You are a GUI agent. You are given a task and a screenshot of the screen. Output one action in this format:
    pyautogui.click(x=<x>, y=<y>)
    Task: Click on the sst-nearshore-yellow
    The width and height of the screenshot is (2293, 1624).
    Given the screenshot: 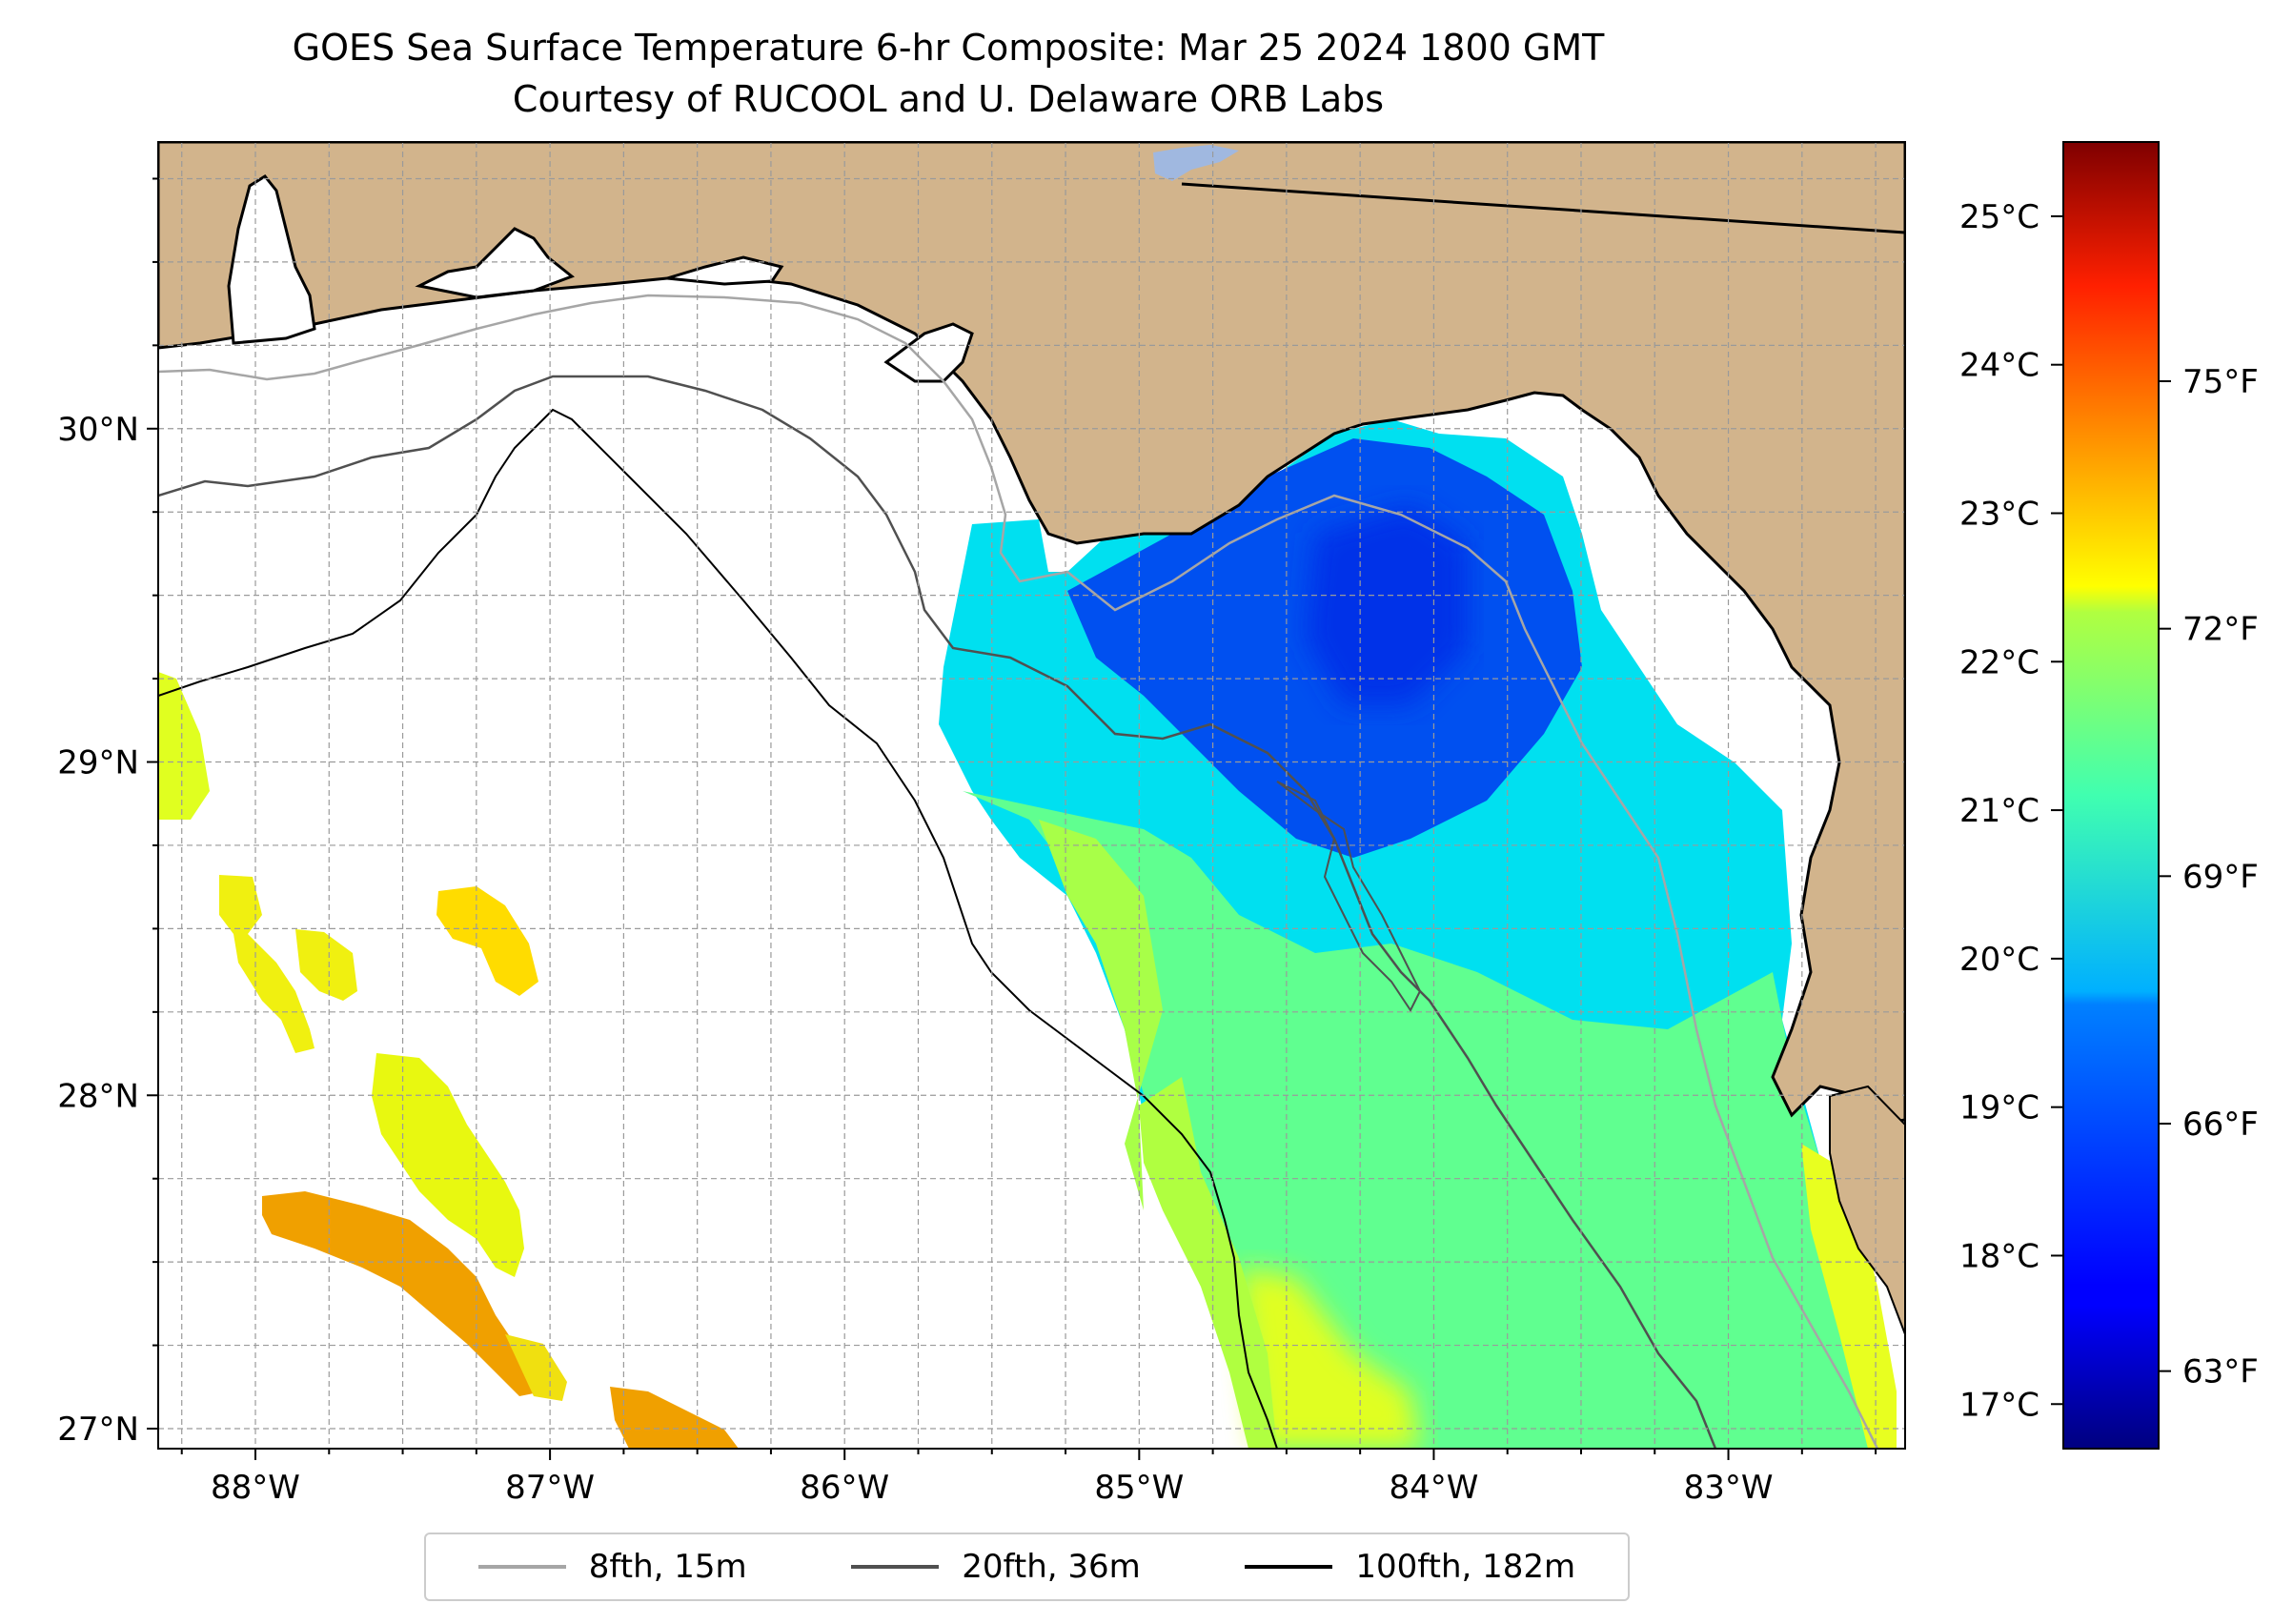 What is the action you would take?
    pyautogui.click(x=1849, y=1296)
    